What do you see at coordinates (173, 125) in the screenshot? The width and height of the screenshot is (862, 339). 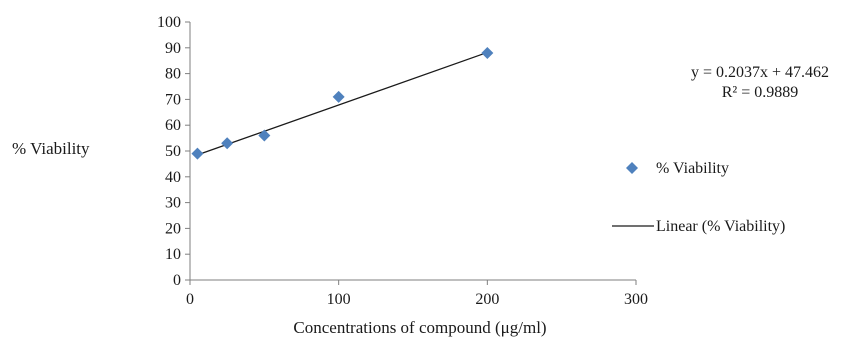 I see `y-tick-label: 60` at bounding box center [173, 125].